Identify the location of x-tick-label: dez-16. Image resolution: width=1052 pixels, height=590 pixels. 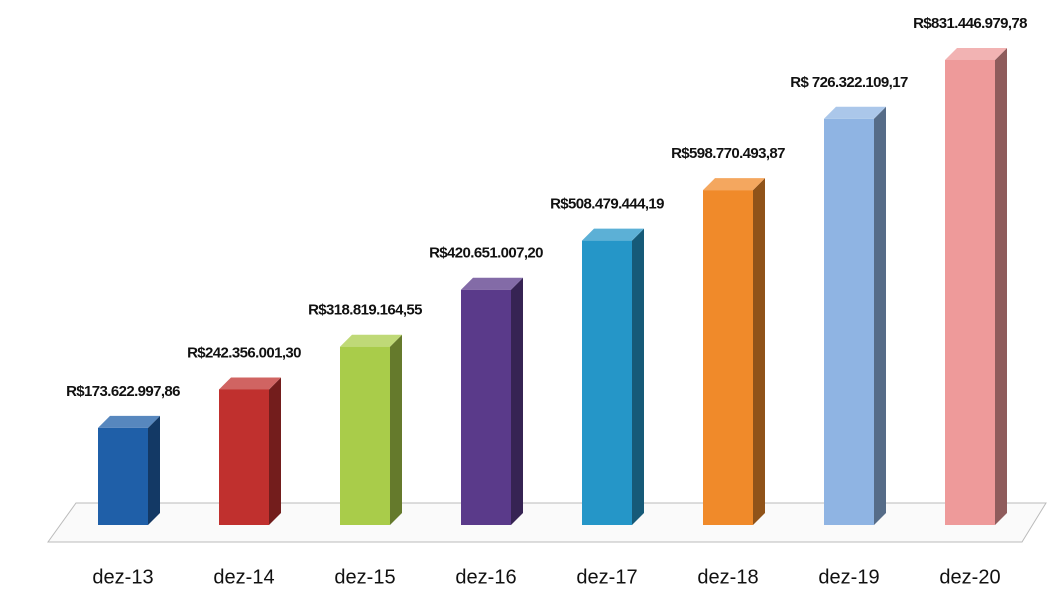
(485, 577).